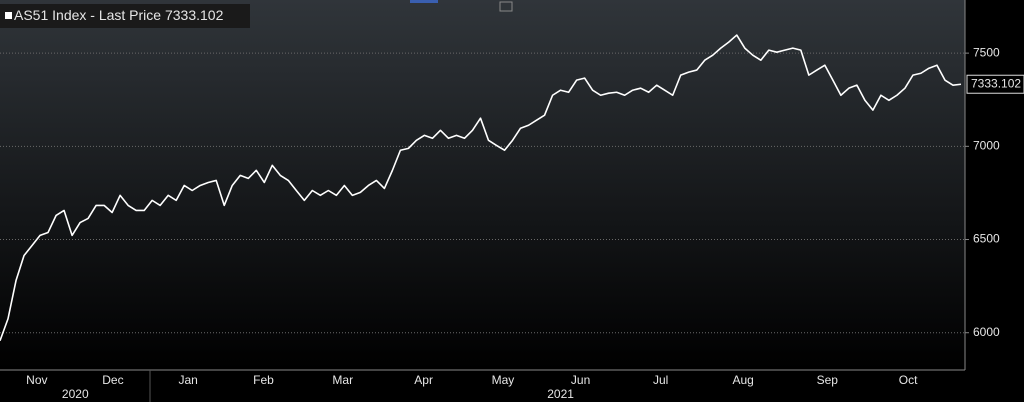 The height and width of the screenshot is (402, 1024). Describe the element at coordinates (36, 380) in the screenshot. I see `x-tick-label: Nov` at that location.